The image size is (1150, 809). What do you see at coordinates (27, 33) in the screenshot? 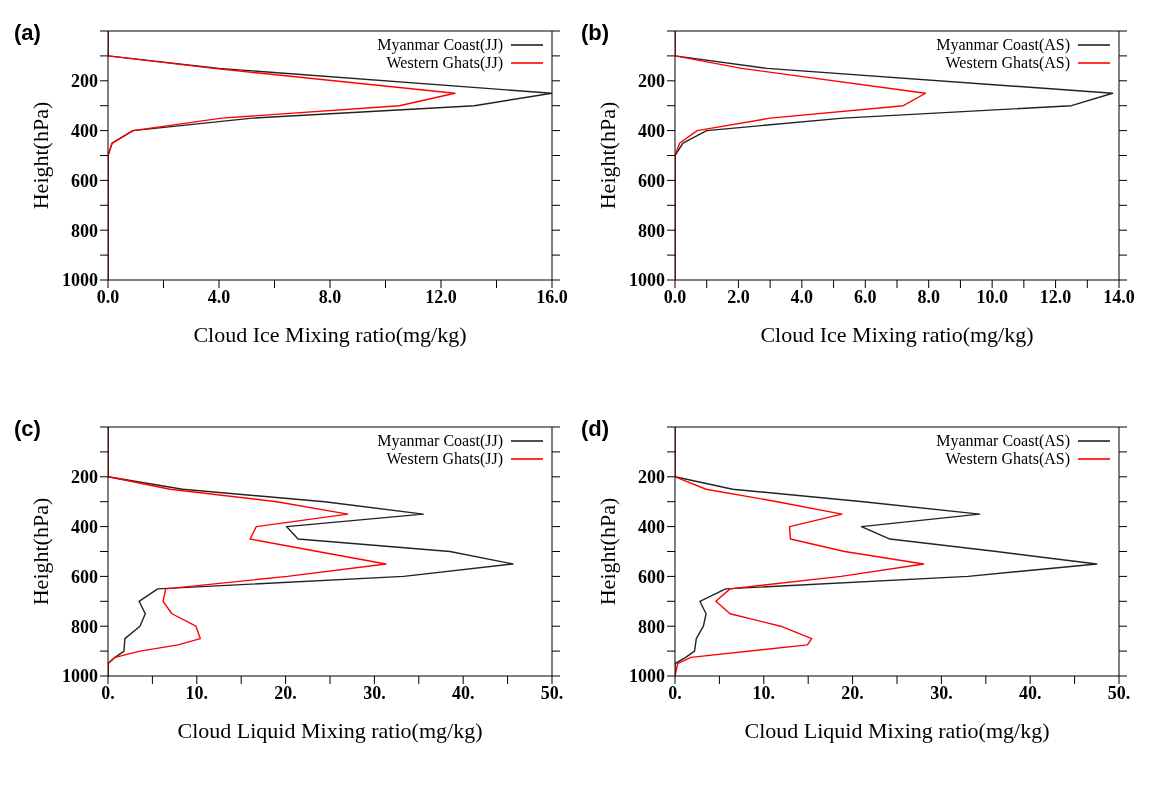
I see `chart-title: (a)` at bounding box center [27, 33].